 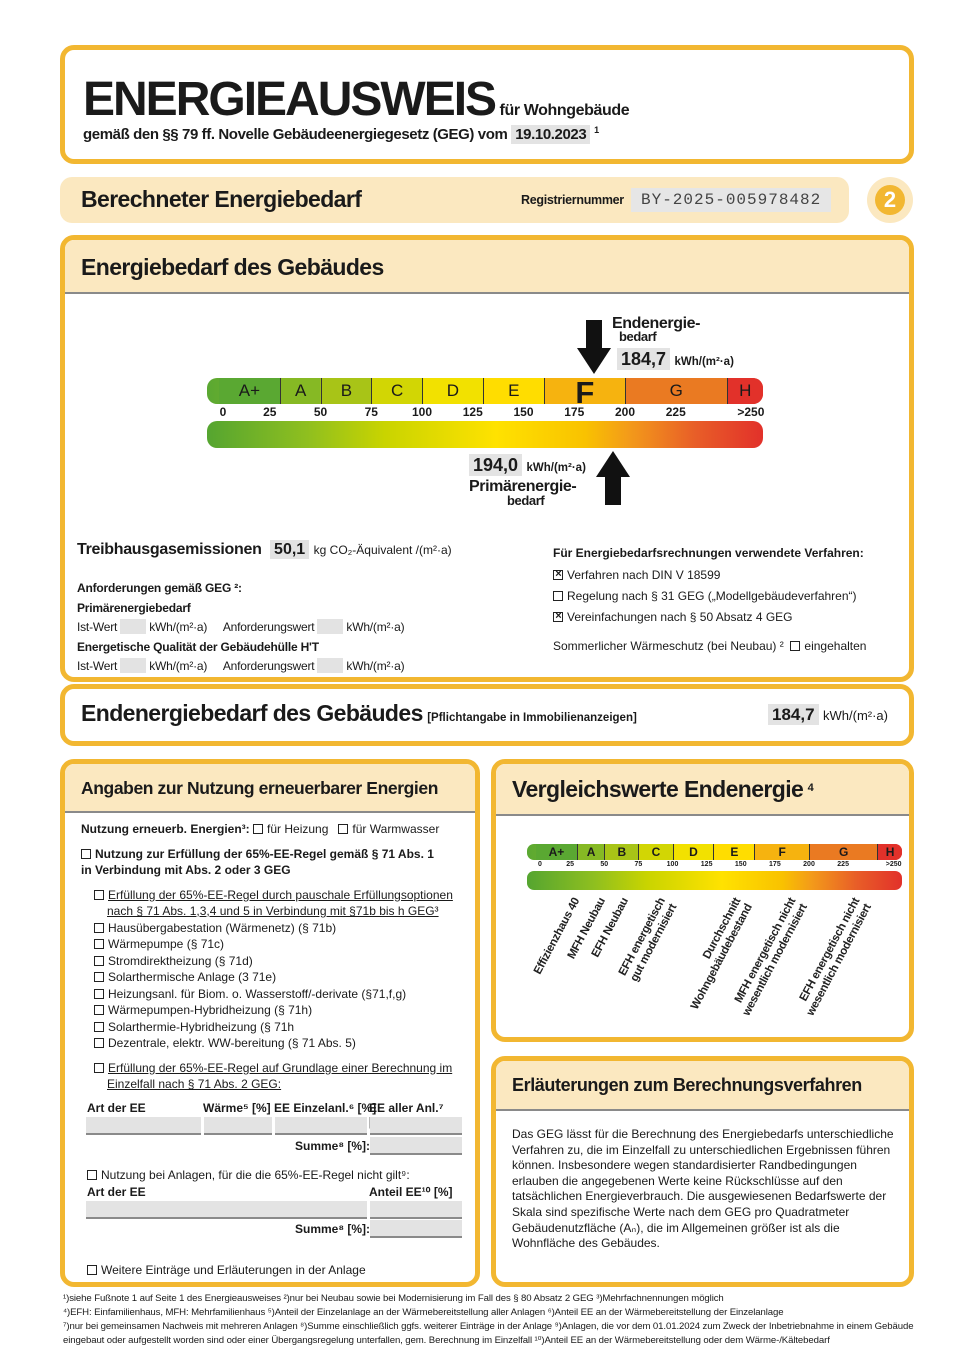 I want to click on calc-checkbox, so click(x=99, y=1067).